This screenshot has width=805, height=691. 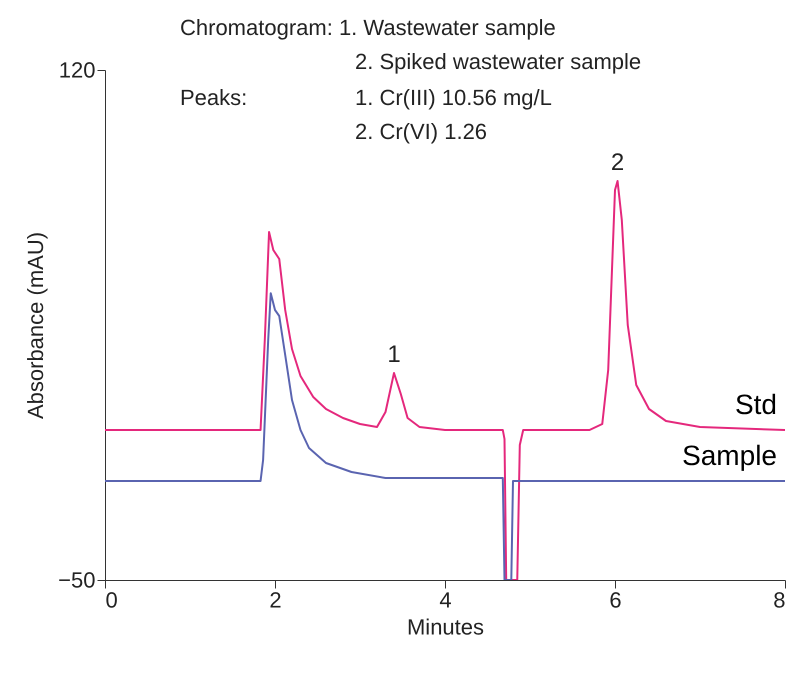 What do you see at coordinates (453, 97) in the screenshot?
I see `annotation: 1. Cr(III) 10.56 mg/L` at bounding box center [453, 97].